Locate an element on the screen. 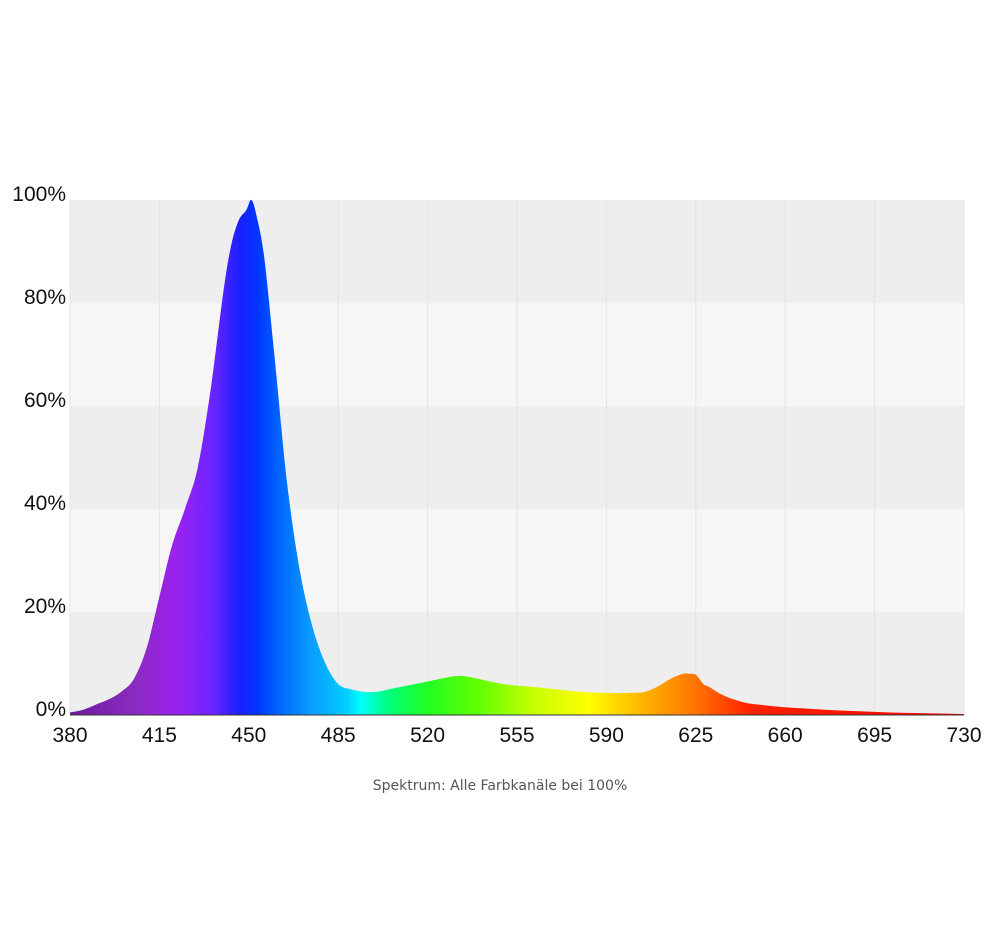 This screenshot has height=947, width=1000. x-tick-label: 415 is located at coordinates (159, 735).